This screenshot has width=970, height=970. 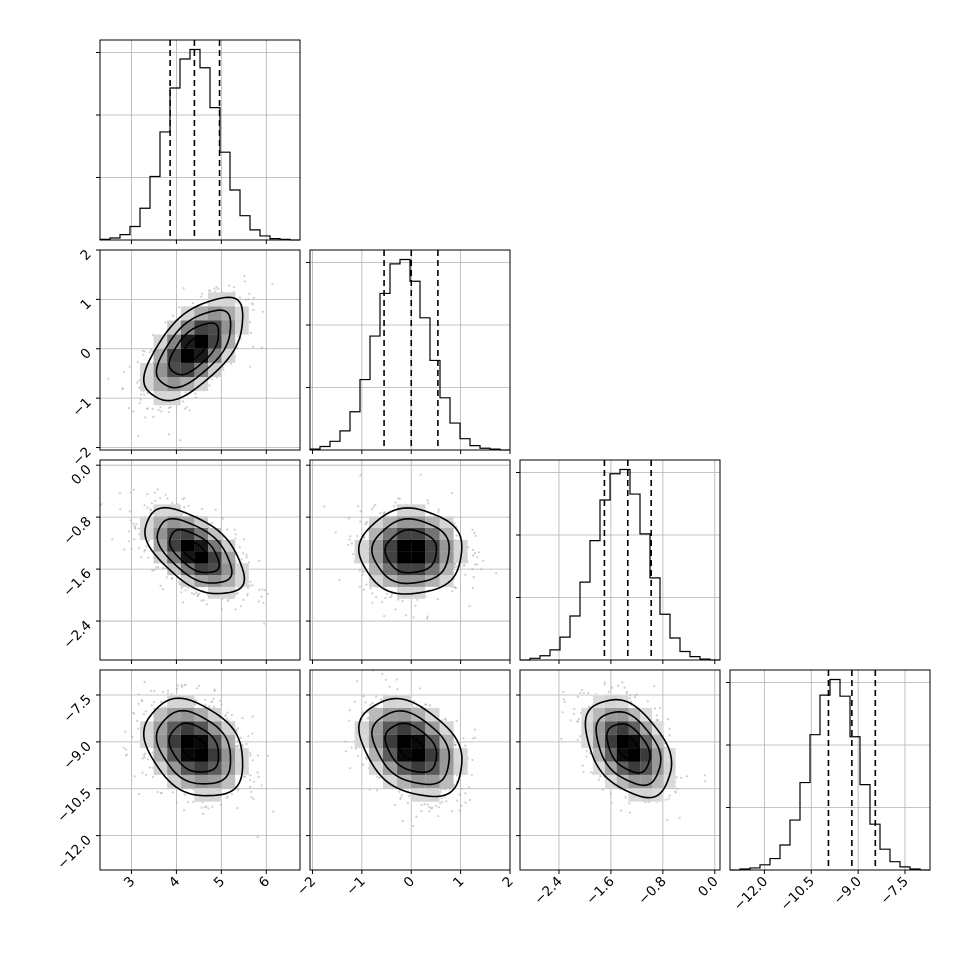 What do you see at coordinates (409, 354) in the screenshot?
I see `histogram-steps` at bounding box center [409, 354].